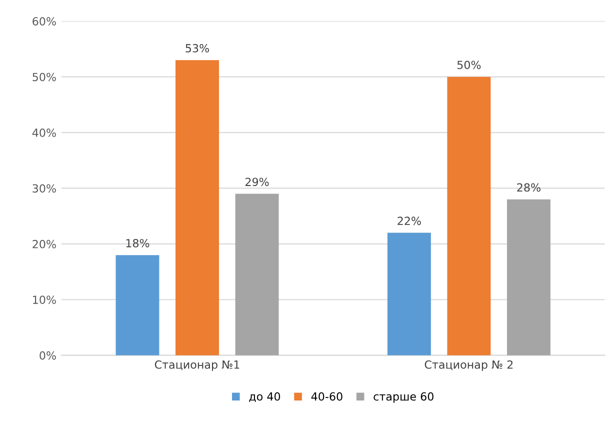 The image size is (614, 423). I want to click on legend-label: до 40, so click(264, 397).